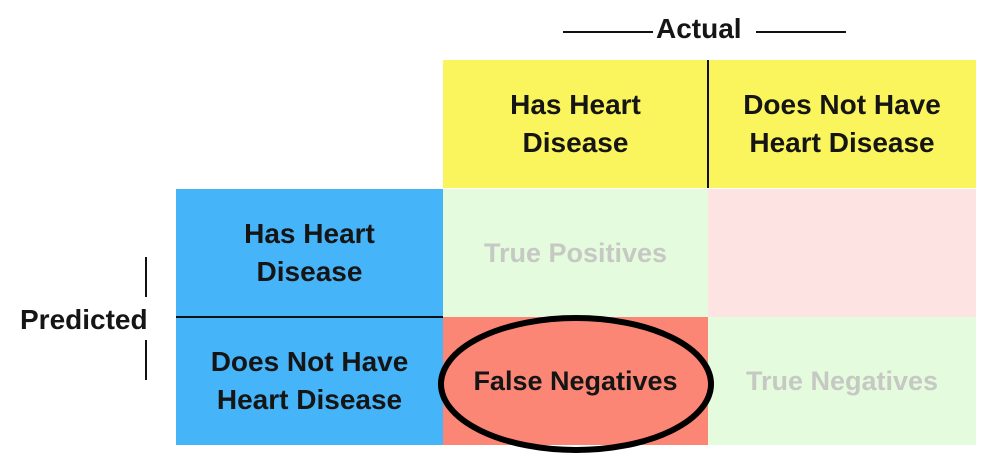 The image size is (992, 461). Describe the element at coordinates (699, 28) in the screenshot. I see `actual-label: Actual` at that location.